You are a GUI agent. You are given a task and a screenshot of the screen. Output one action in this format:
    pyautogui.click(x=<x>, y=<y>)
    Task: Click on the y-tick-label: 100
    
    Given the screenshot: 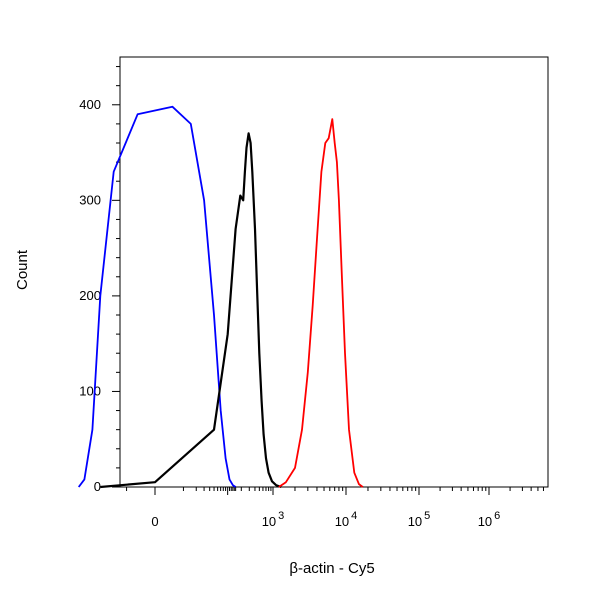 What is the action you would take?
    pyautogui.click(x=90, y=390)
    